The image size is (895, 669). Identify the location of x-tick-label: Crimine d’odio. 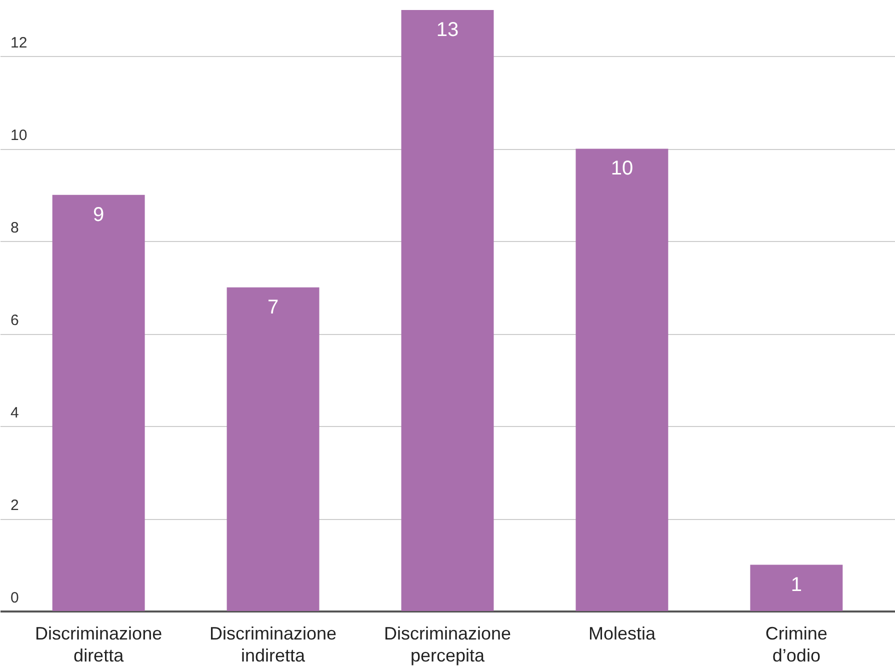
(796, 645).